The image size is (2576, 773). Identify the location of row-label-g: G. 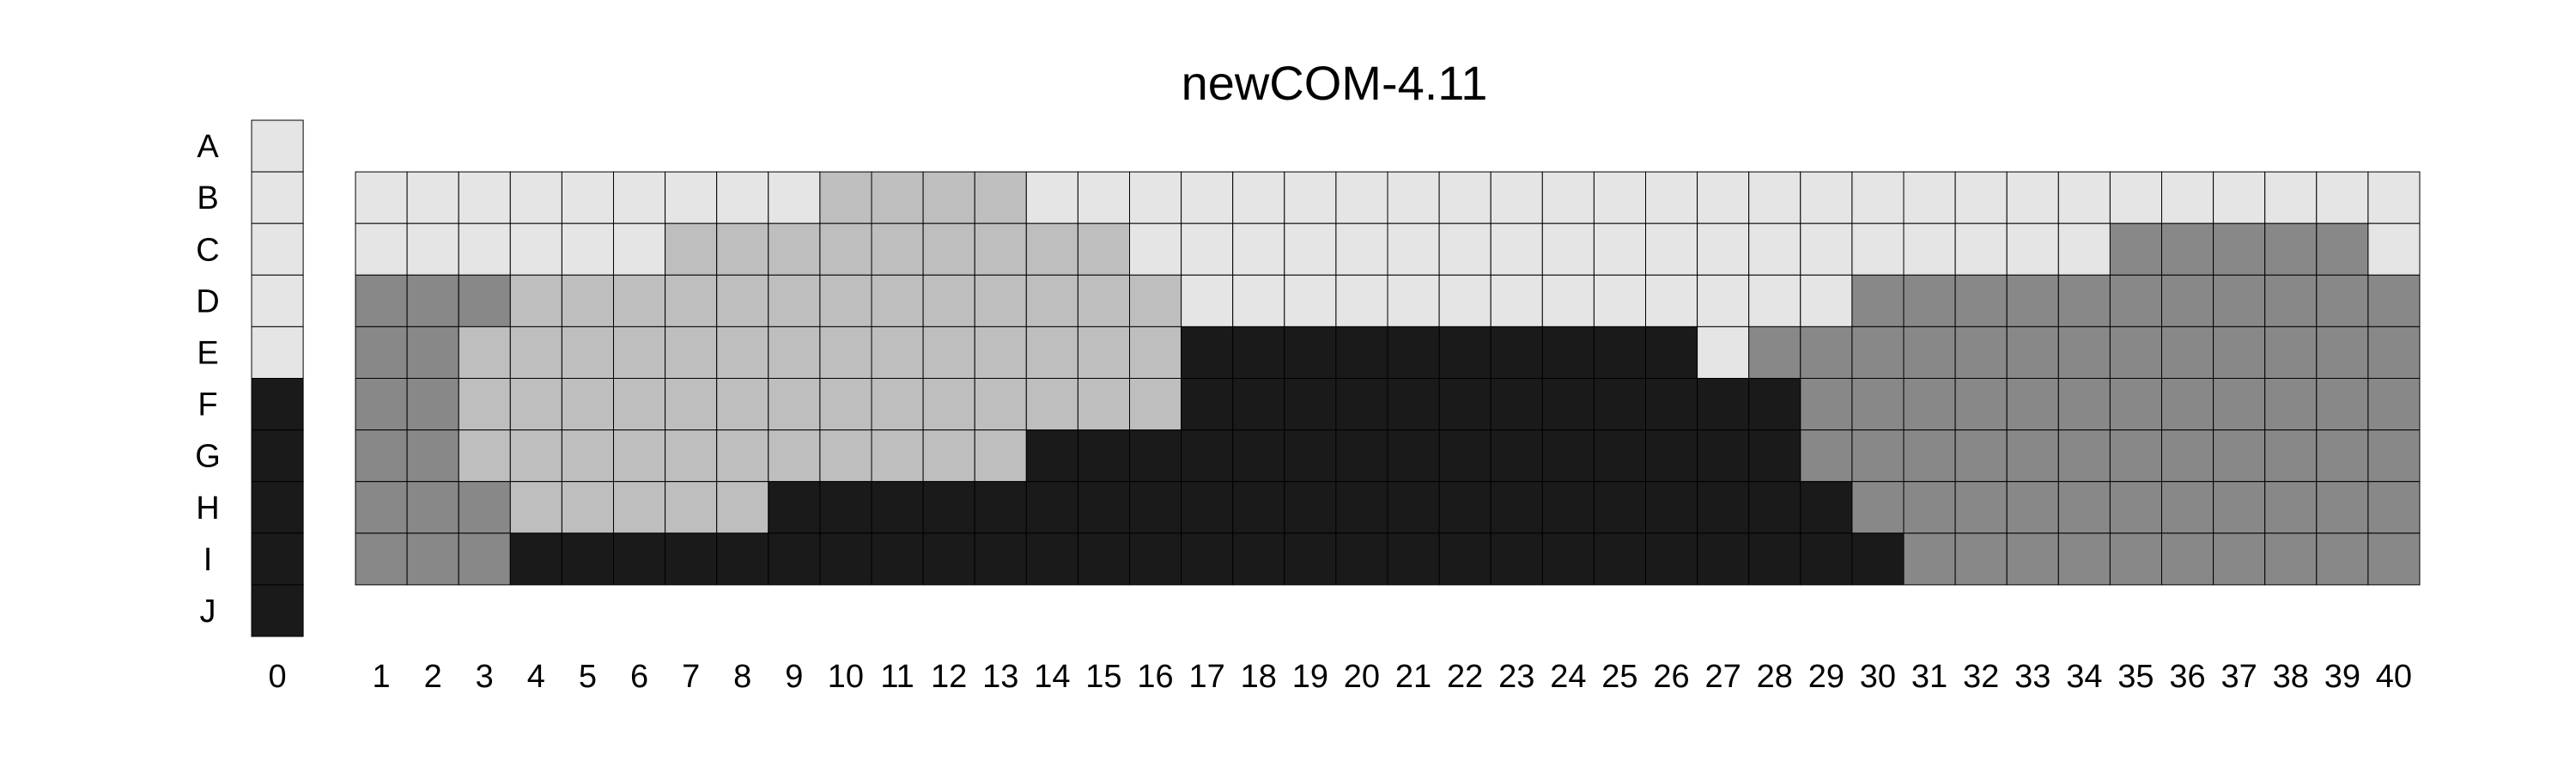
(208, 457).